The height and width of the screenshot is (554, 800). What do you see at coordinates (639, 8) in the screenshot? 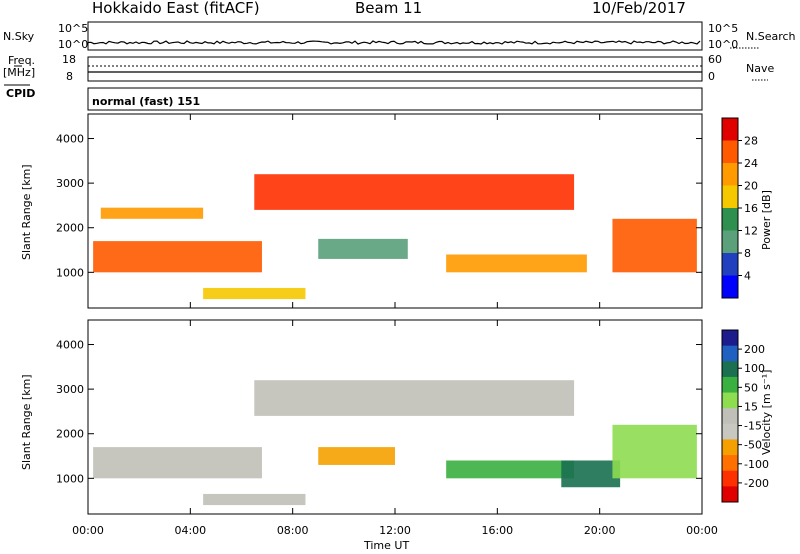
I see `date-label: 10/Feb/2017` at bounding box center [639, 8].